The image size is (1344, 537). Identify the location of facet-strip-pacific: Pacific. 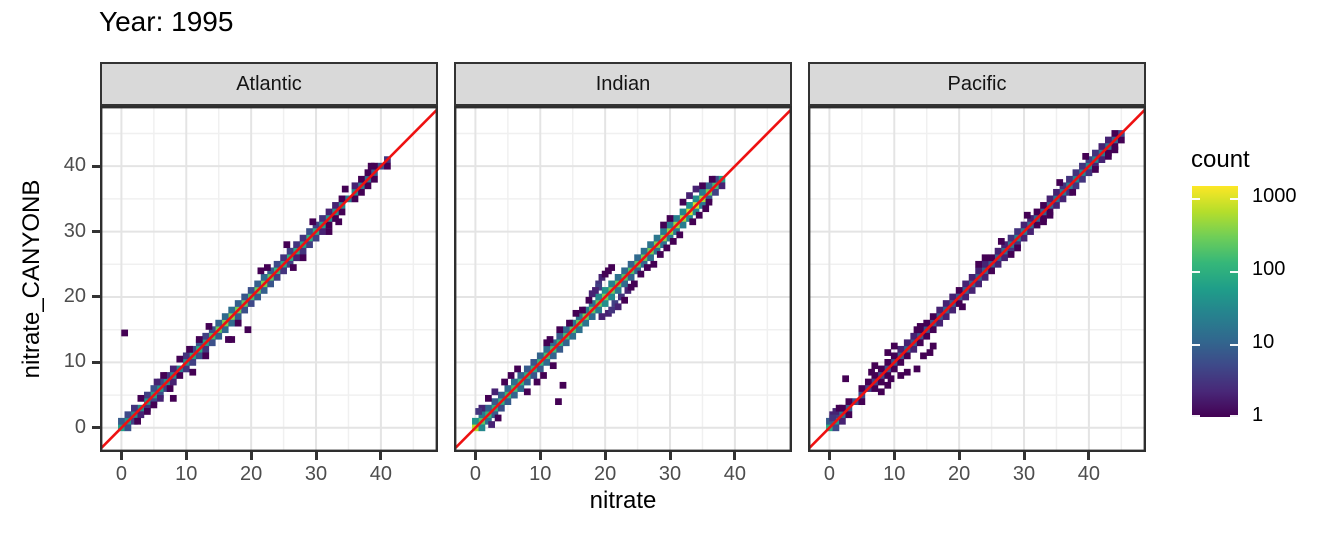
(977, 84).